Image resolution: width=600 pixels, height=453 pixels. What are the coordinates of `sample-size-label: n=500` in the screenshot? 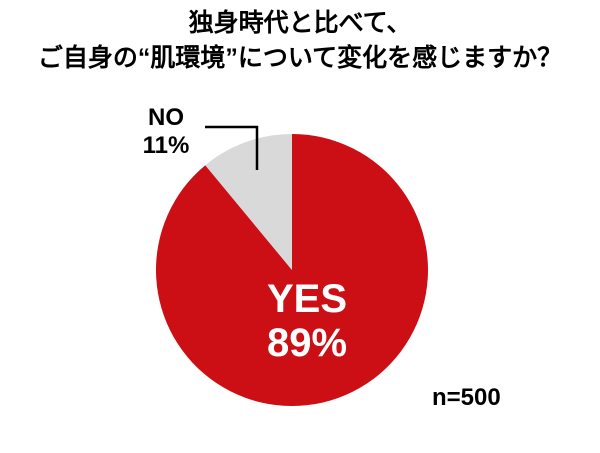 It's located at (466, 397).